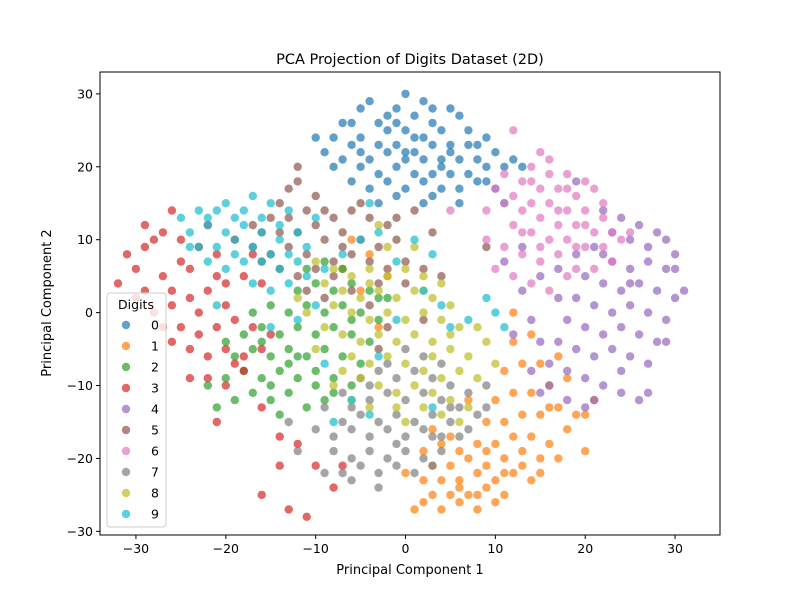  Describe the element at coordinates (136, 304) in the screenshot. I see `legend-title: Digits` at that location.